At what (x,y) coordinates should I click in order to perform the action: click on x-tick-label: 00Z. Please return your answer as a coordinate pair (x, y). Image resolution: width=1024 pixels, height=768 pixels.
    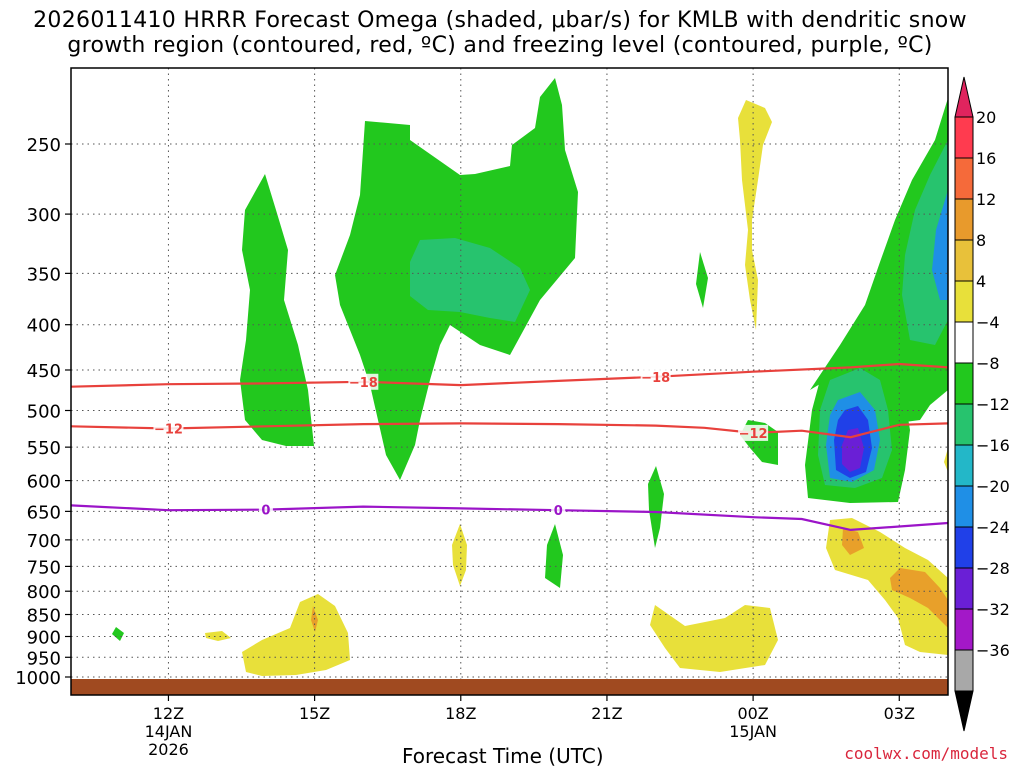
    Looking at the image, I should click on (752, 713).